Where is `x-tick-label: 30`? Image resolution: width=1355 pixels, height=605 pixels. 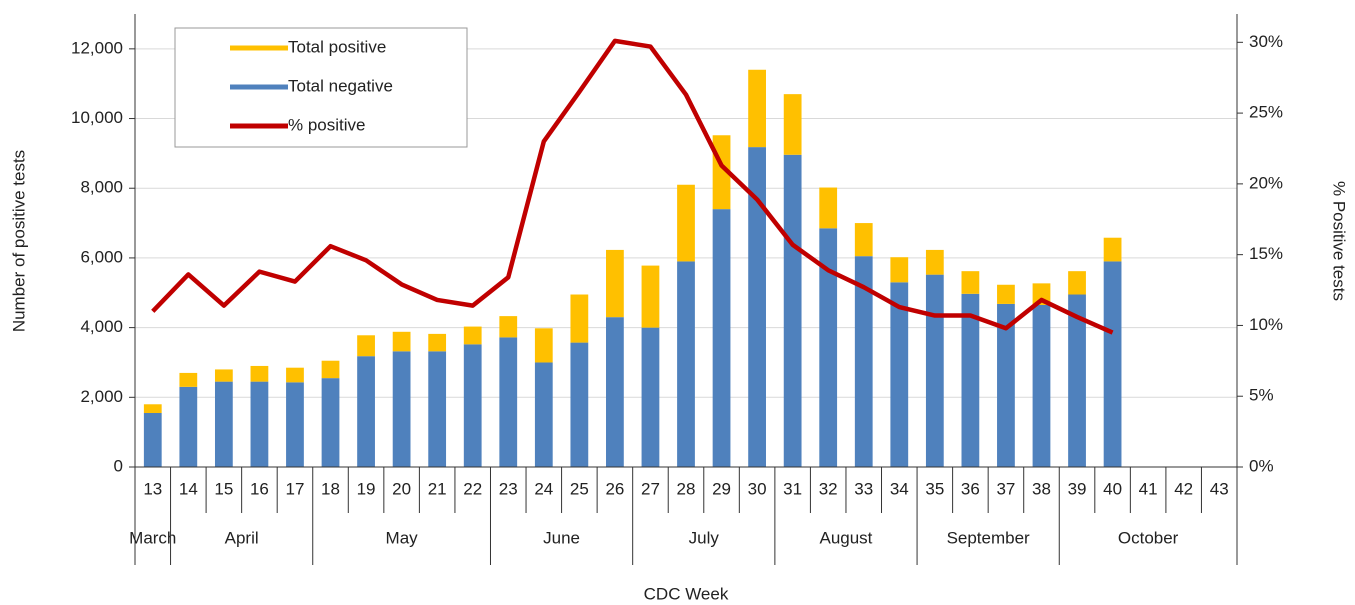
x-tick-label: 30 is located at coordinates (757, 488).